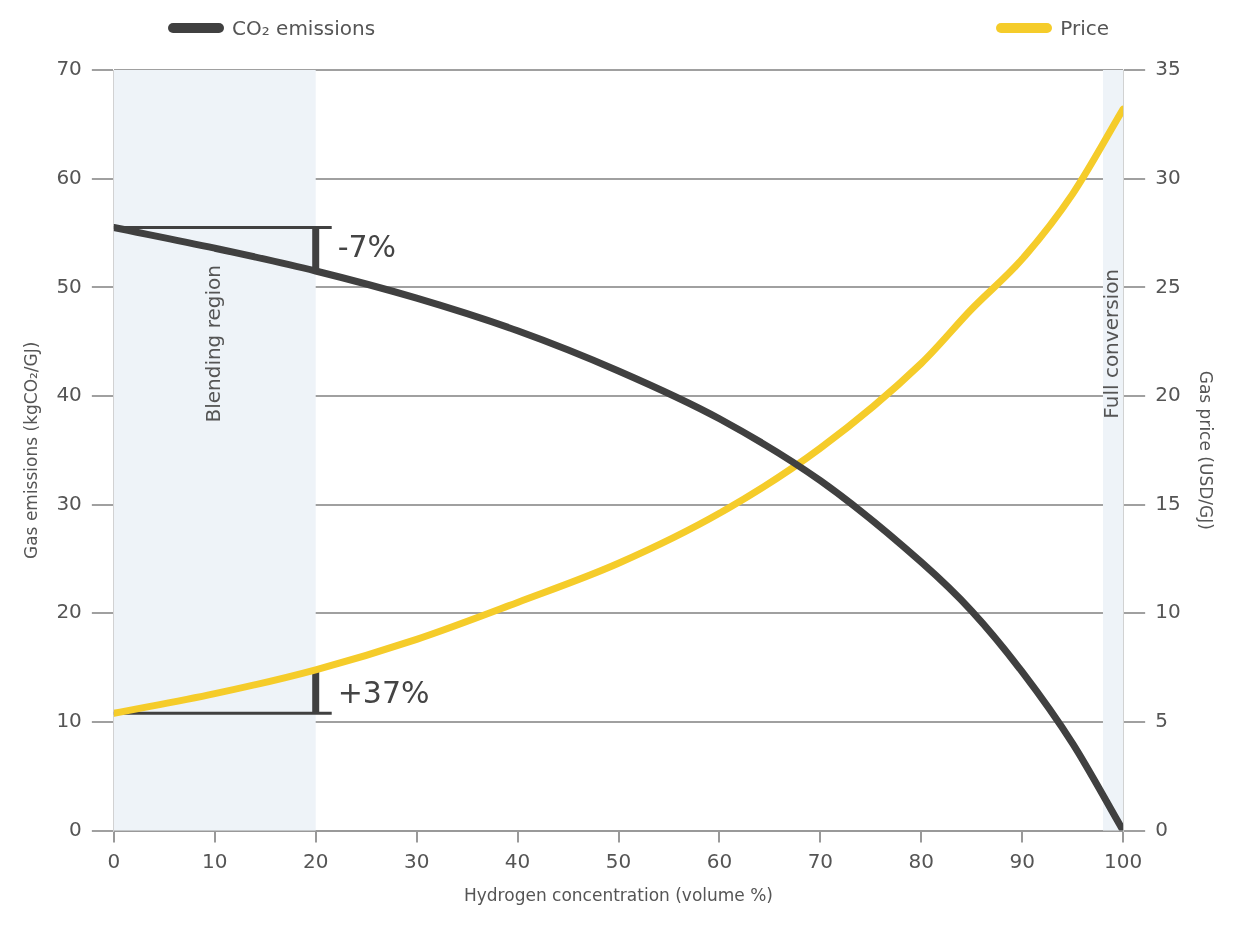 The image size is (1237, 929). Describe the element at coordinates (1161, 720) in the screenshot. I see `y2-tick-label: 5` at that location.